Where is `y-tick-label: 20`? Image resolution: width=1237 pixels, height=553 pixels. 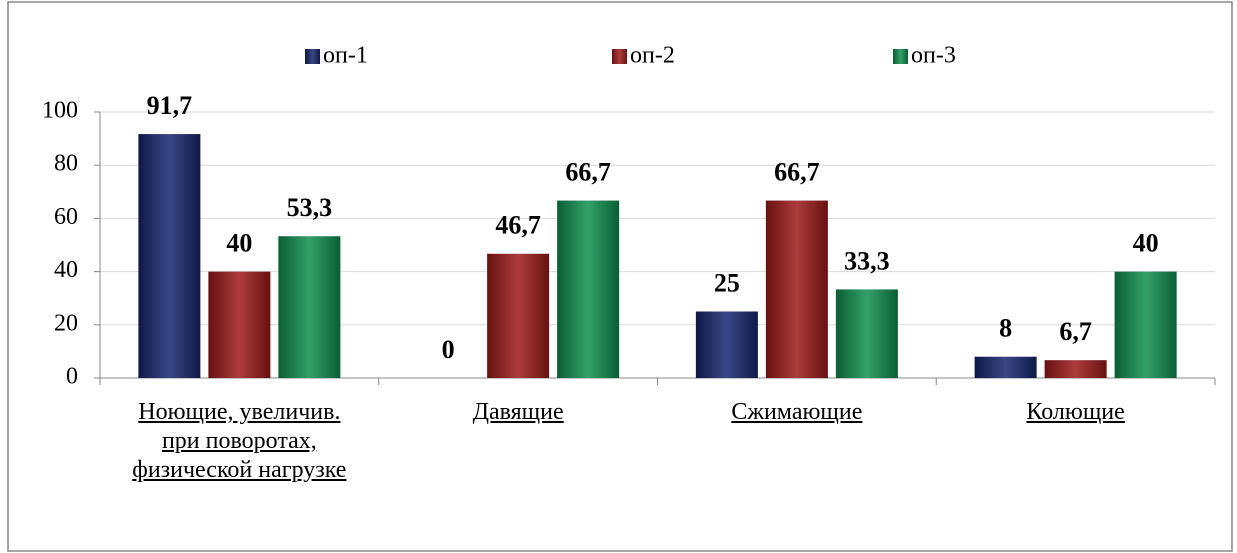
y-tick-label: 20 is located at coordinates (66, 323).